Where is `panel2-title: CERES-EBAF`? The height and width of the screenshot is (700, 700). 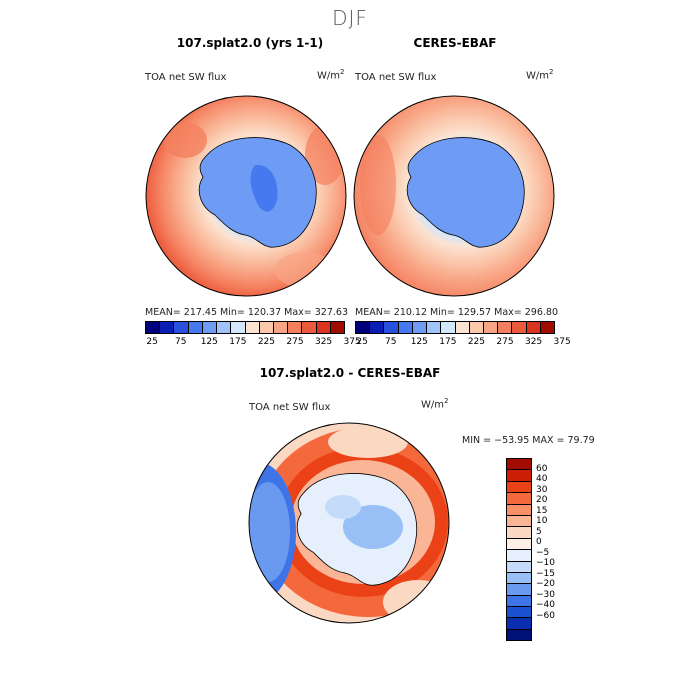 panel2-title: CERES-EBAF is located at coordinates (455, 43).